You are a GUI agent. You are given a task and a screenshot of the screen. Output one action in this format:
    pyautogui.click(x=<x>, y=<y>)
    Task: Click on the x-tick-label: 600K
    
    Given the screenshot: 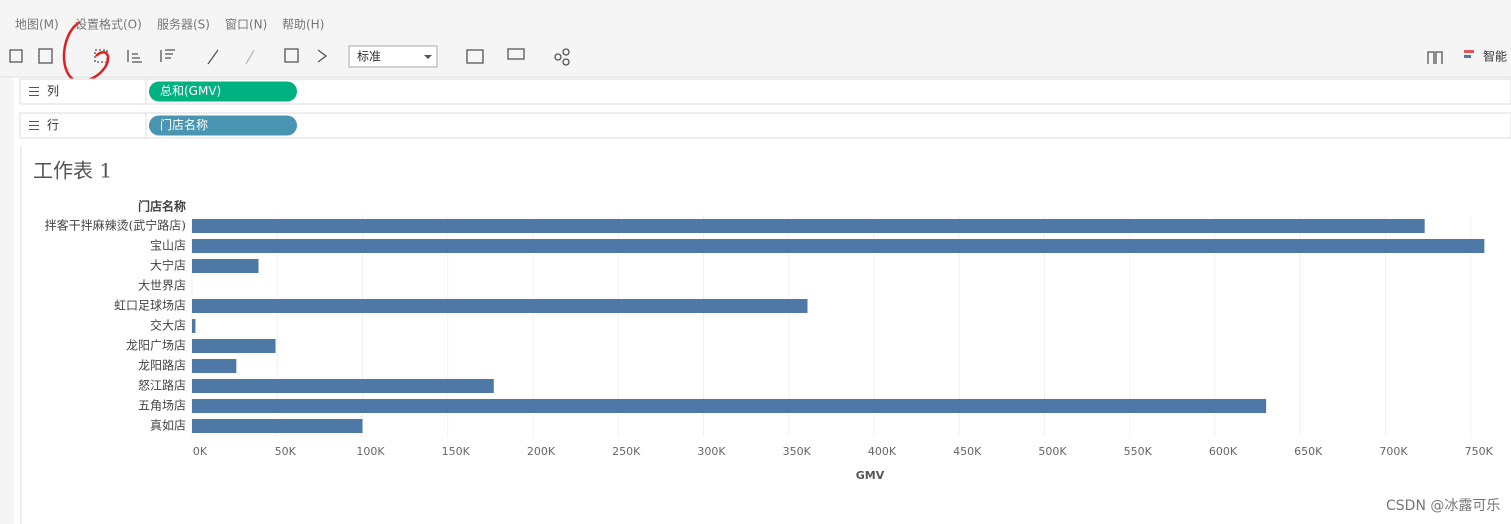 What is the action you would take?
    pyautogui.click(x=1223, y=451)
    